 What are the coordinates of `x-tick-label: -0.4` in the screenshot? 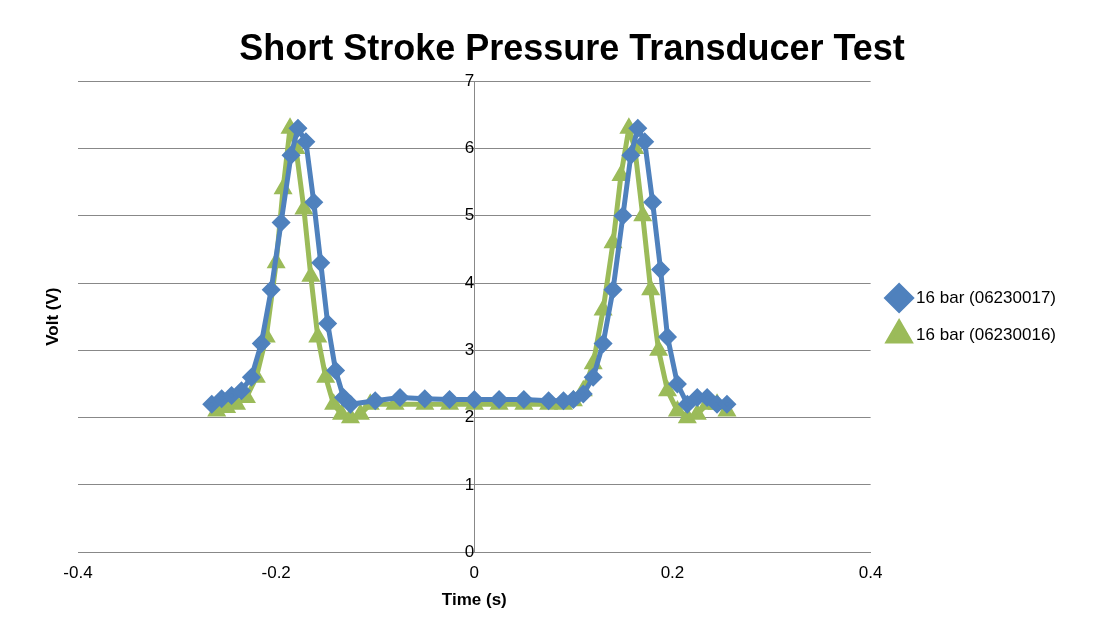 It's located at (78, 573).